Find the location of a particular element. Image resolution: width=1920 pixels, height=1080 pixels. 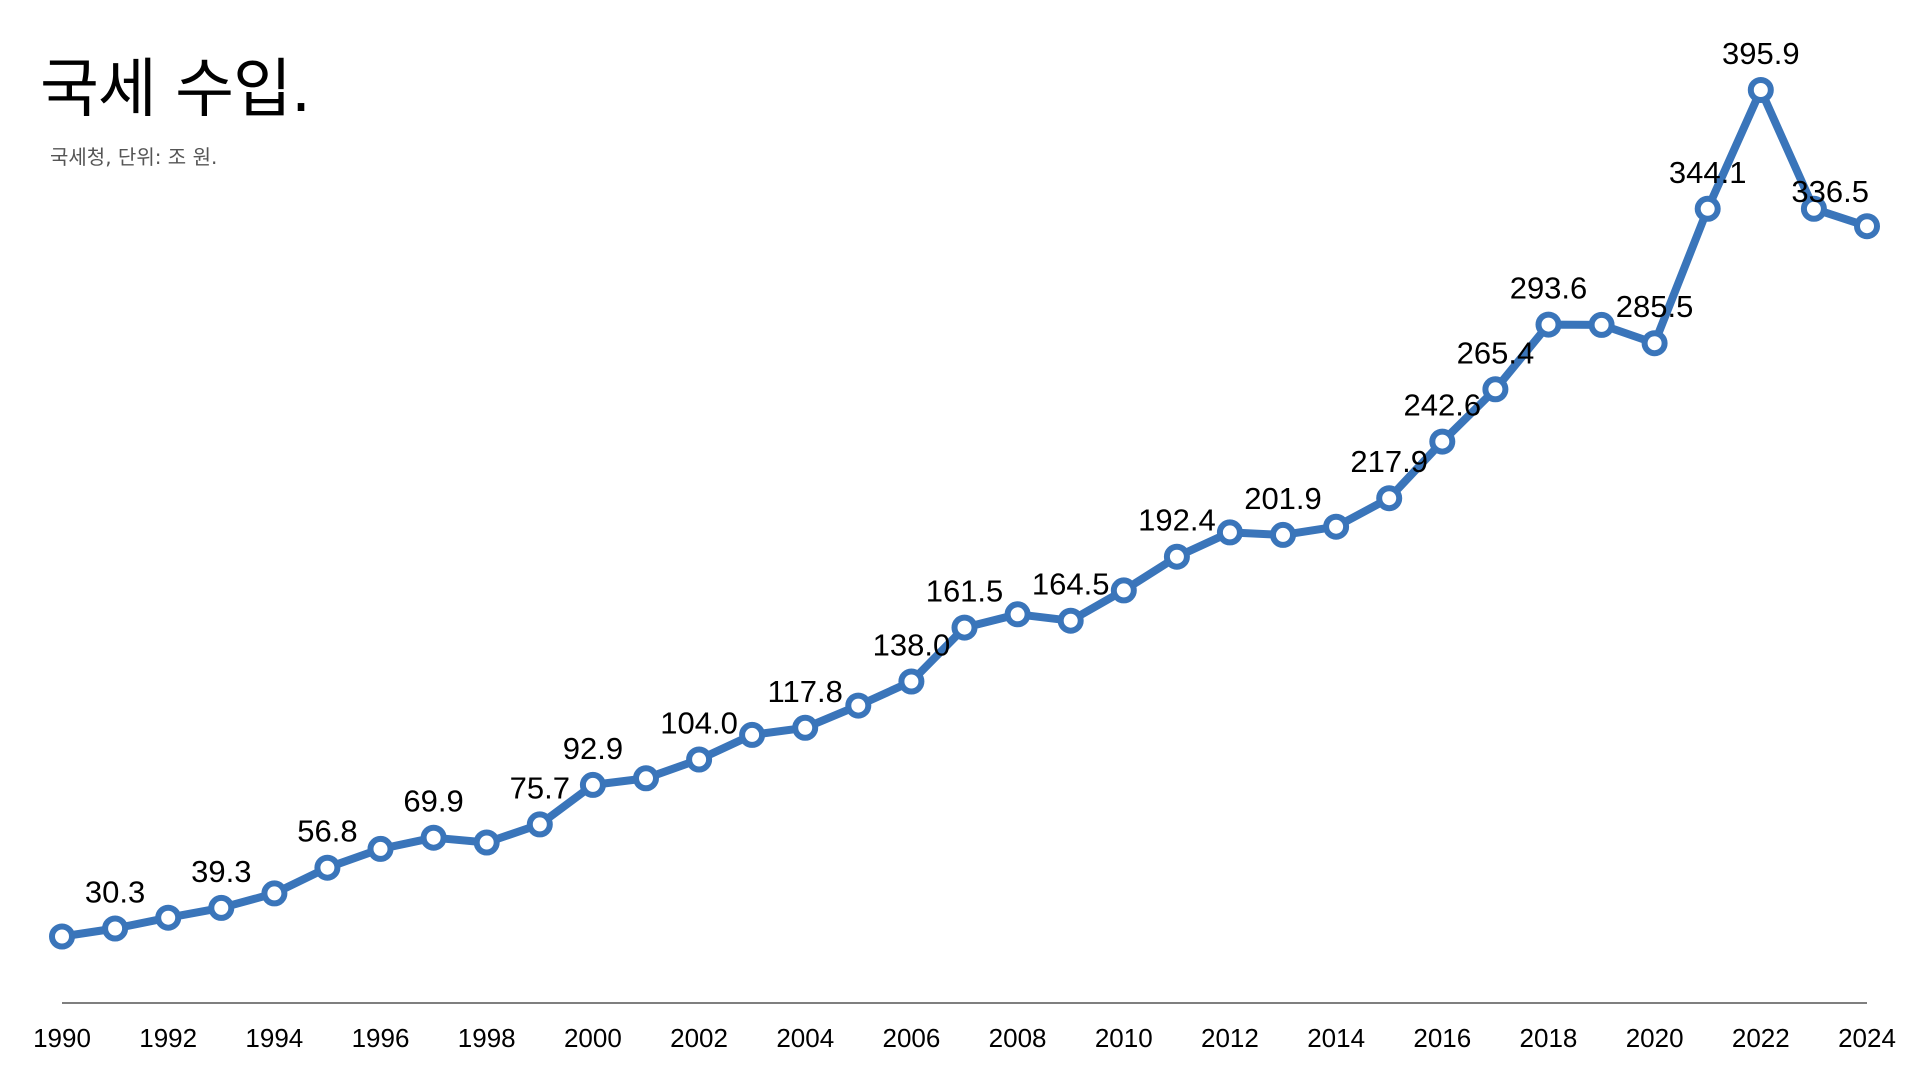

x-tick-label: 2014 is located at coordinates (1336, 1038).